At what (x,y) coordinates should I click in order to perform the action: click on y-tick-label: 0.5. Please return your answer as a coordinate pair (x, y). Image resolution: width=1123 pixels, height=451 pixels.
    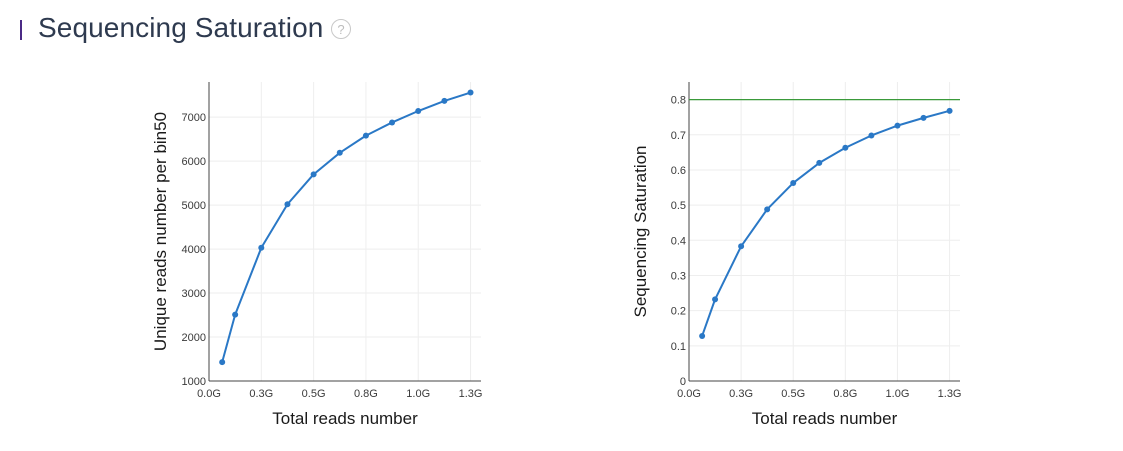
    Looking at the image, I should click on (678, 206).